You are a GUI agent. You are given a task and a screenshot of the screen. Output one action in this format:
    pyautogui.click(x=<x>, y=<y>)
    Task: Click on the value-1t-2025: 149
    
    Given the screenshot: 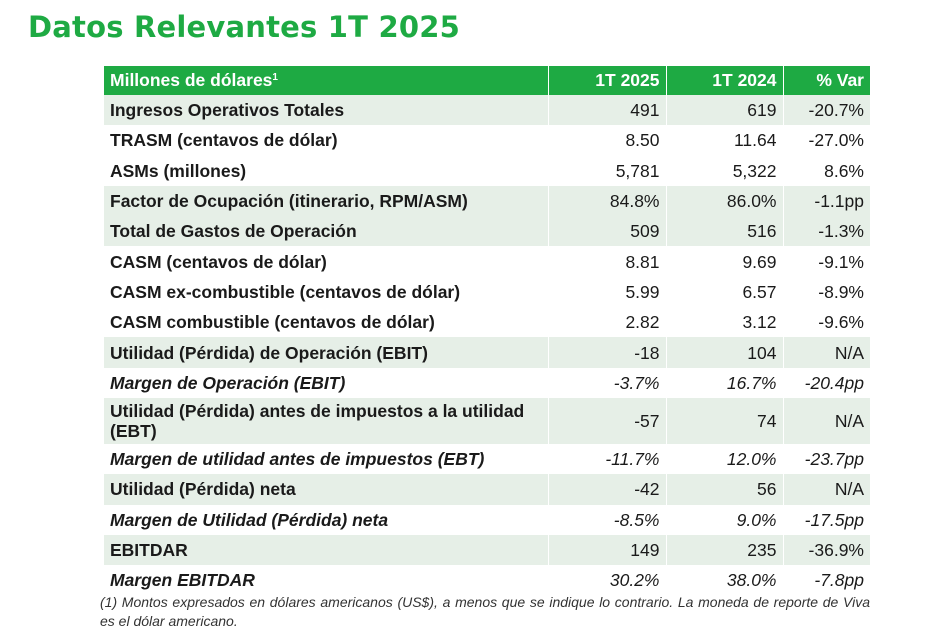 What is the action you would take?
    pyautogui.click(x=607, y=550)
    